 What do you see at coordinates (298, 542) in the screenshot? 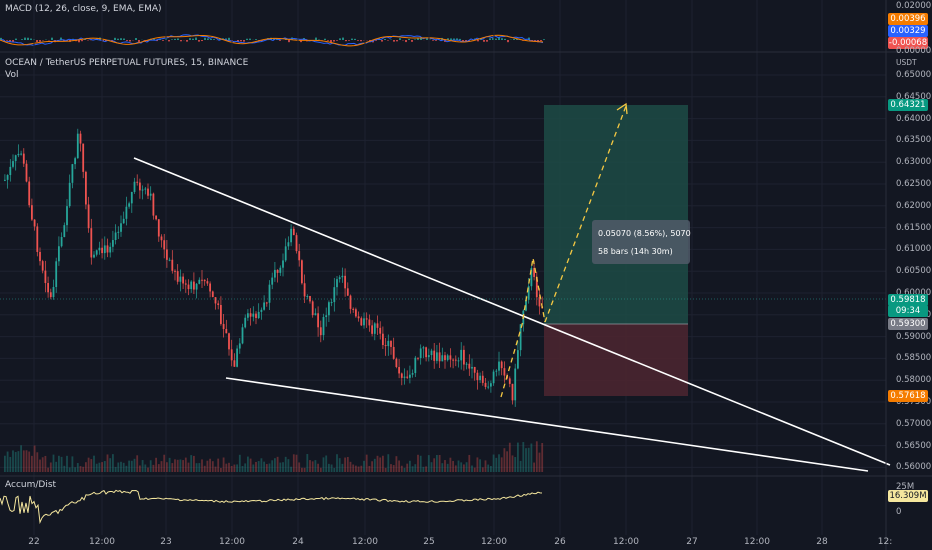
I see `time-axis-label: 24` at bounding box center [298, 542].